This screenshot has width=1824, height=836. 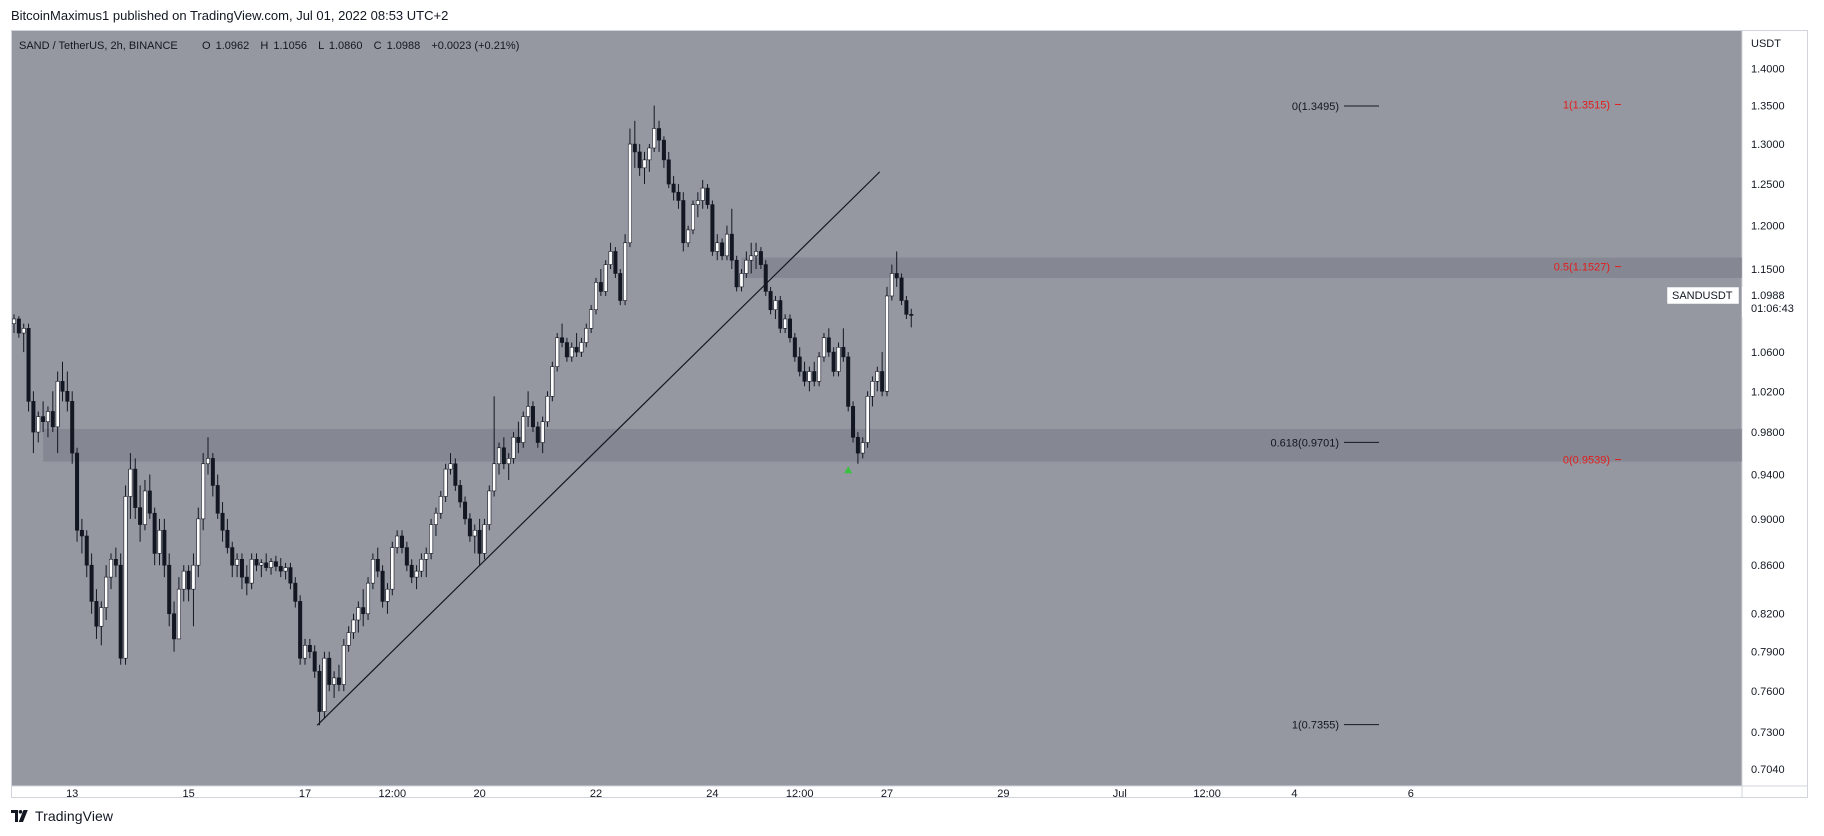 I want to click on fib-level-label-4: 1(1.3515), so click(x=1586, y=105).